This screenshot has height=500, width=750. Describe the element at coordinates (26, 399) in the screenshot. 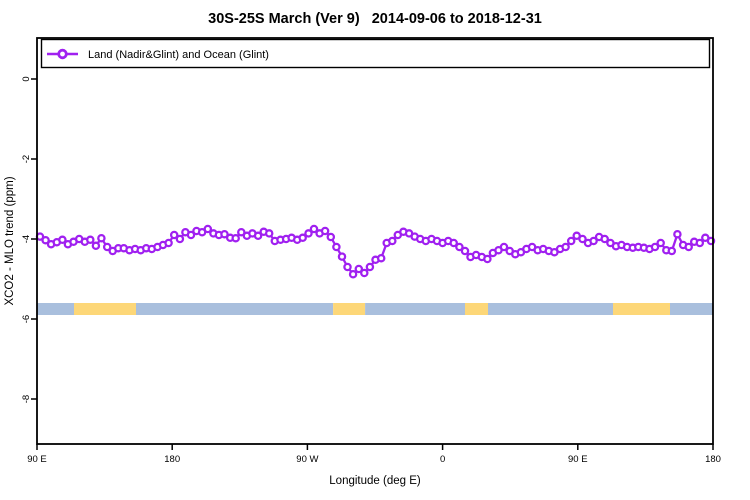

I see `y-tick-label: -8` at that location.